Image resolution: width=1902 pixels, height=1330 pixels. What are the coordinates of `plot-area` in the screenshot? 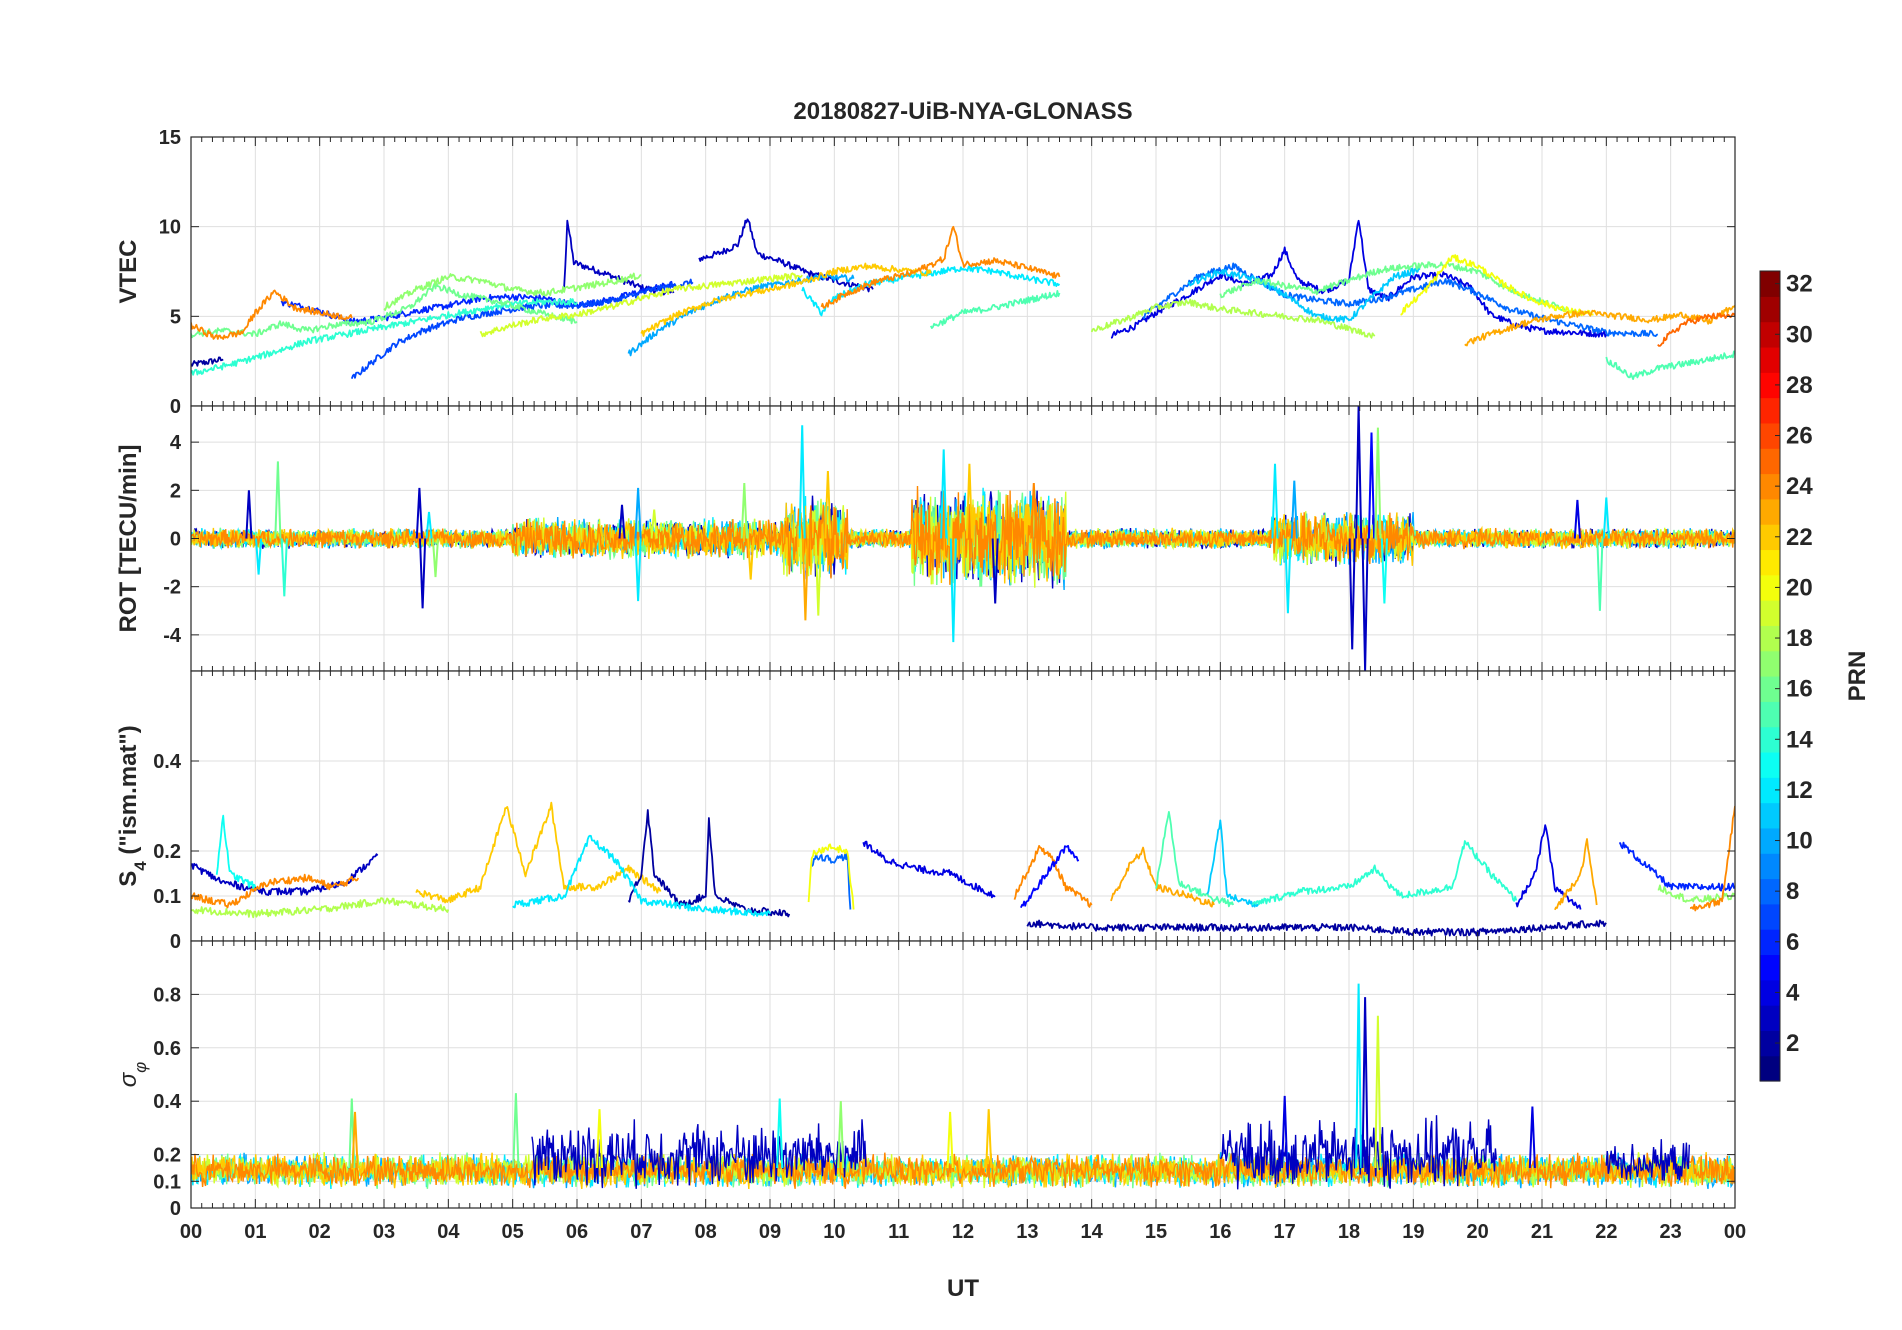 It's located at (963, 869).